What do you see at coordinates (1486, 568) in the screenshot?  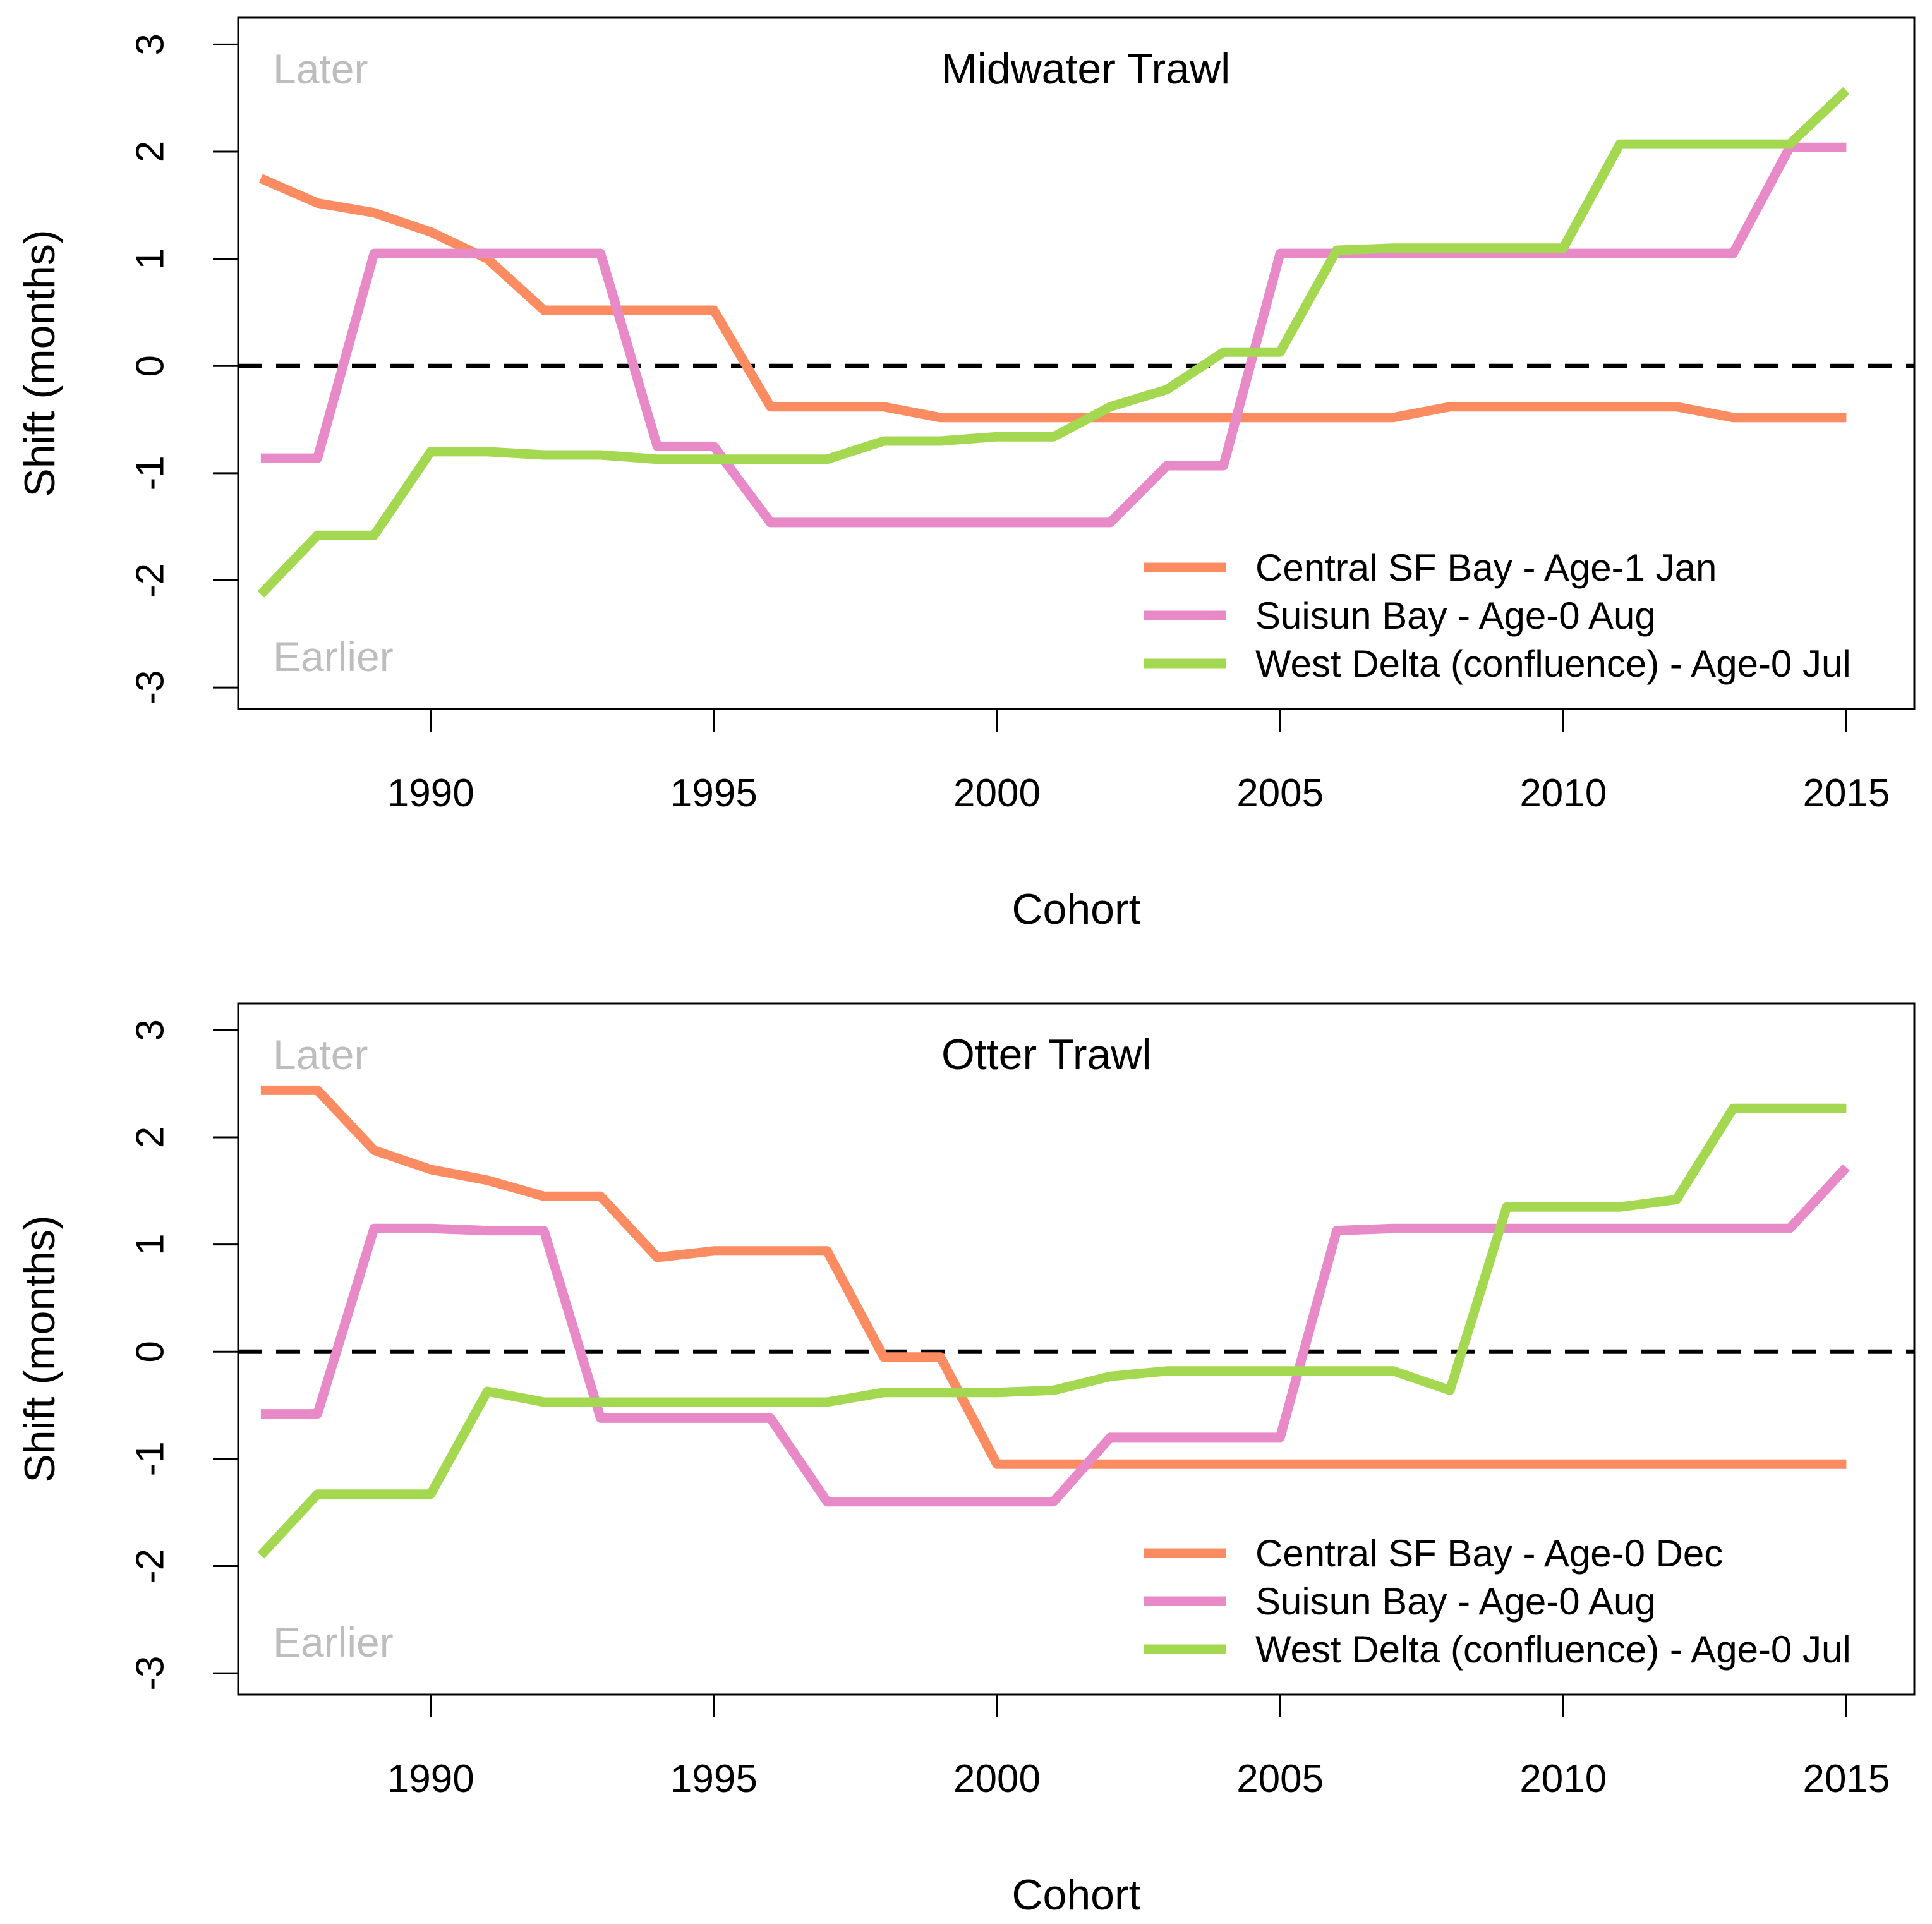 I see `legend-label-central: Central SF Bay - Age-1 Jan` at bounding box center [1486, 568].